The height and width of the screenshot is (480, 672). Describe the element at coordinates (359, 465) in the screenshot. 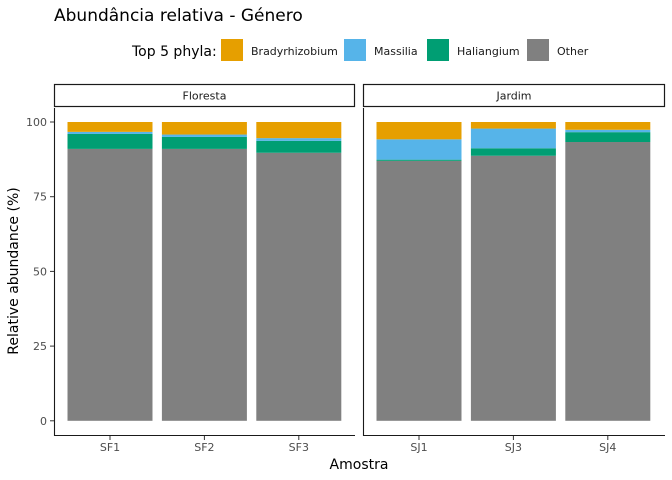

I see `x-axis-title: Amostra` at that location.